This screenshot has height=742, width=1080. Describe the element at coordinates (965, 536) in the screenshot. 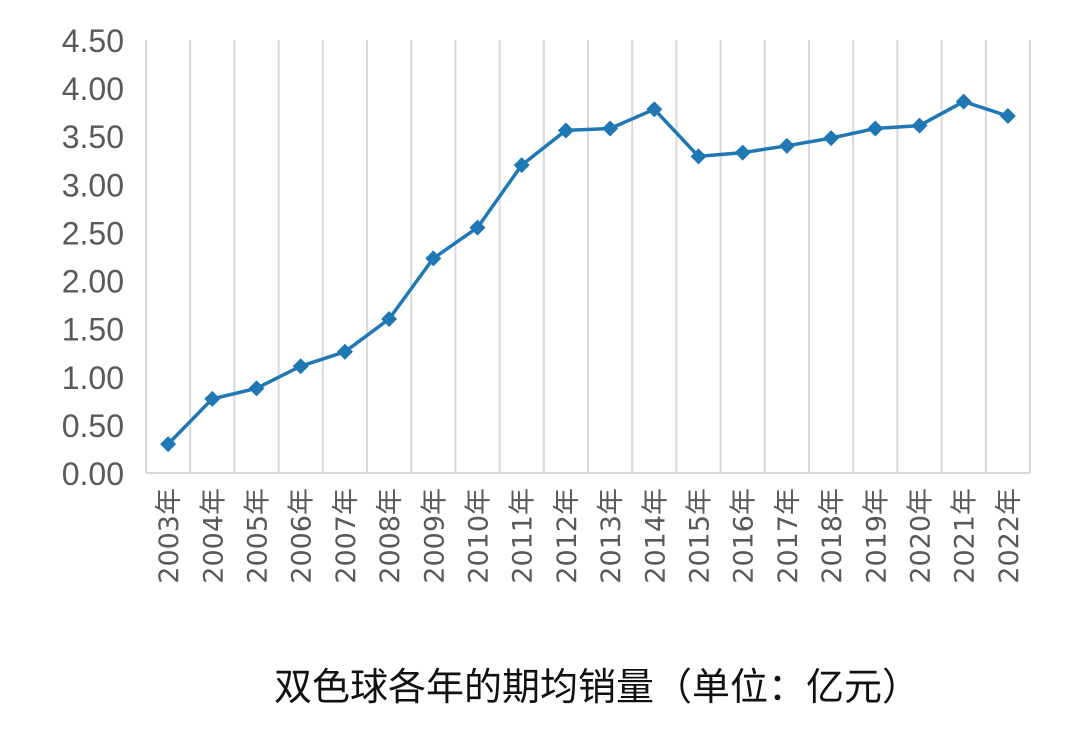

I see `x-tick-label: 2021年` at that location.